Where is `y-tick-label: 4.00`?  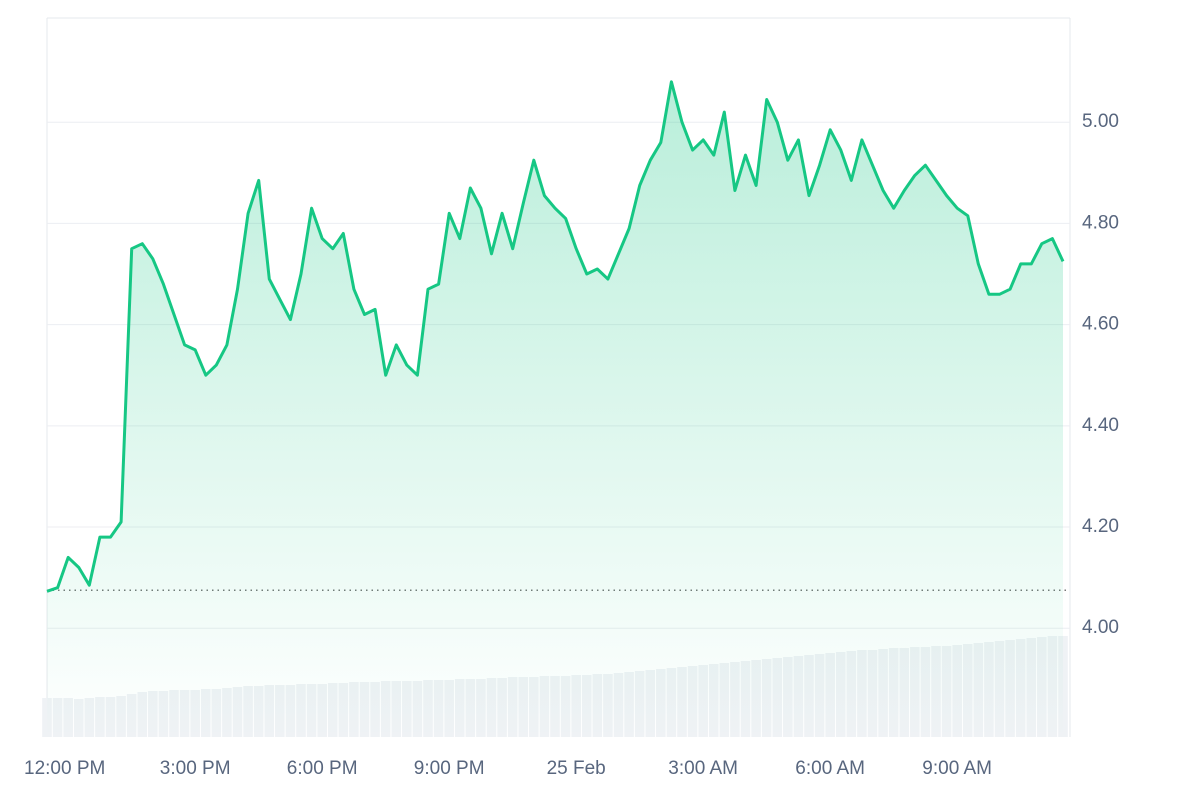
y-tick-label: 4.00 is located at coordinates (1100, 627).